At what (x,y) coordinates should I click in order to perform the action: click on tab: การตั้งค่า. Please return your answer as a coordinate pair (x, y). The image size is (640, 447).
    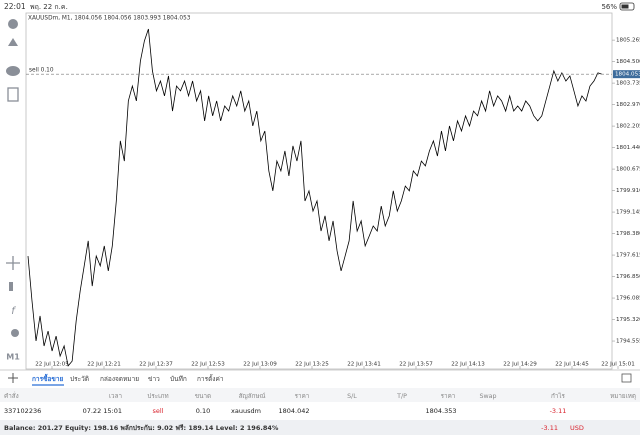
    Looking at the image, I should click on (210, 378).